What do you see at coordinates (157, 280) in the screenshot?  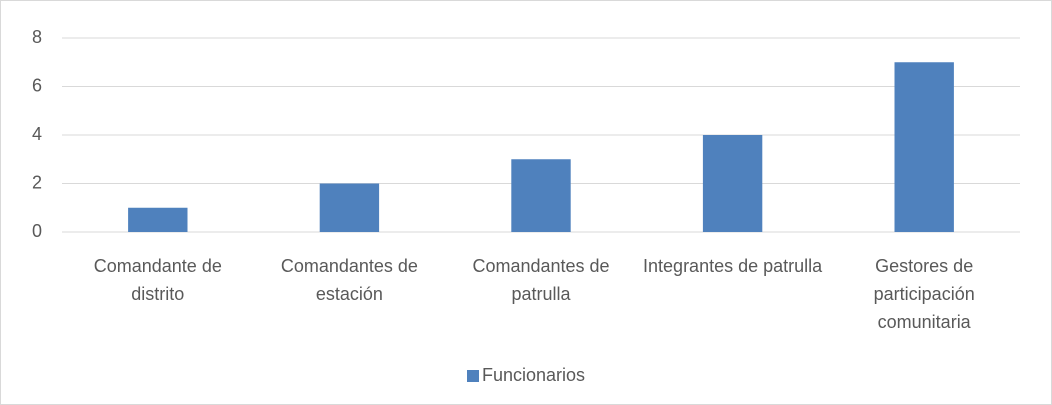 I see `x-tick-label: Comandante de distrito` at bounding box center [157, 280].